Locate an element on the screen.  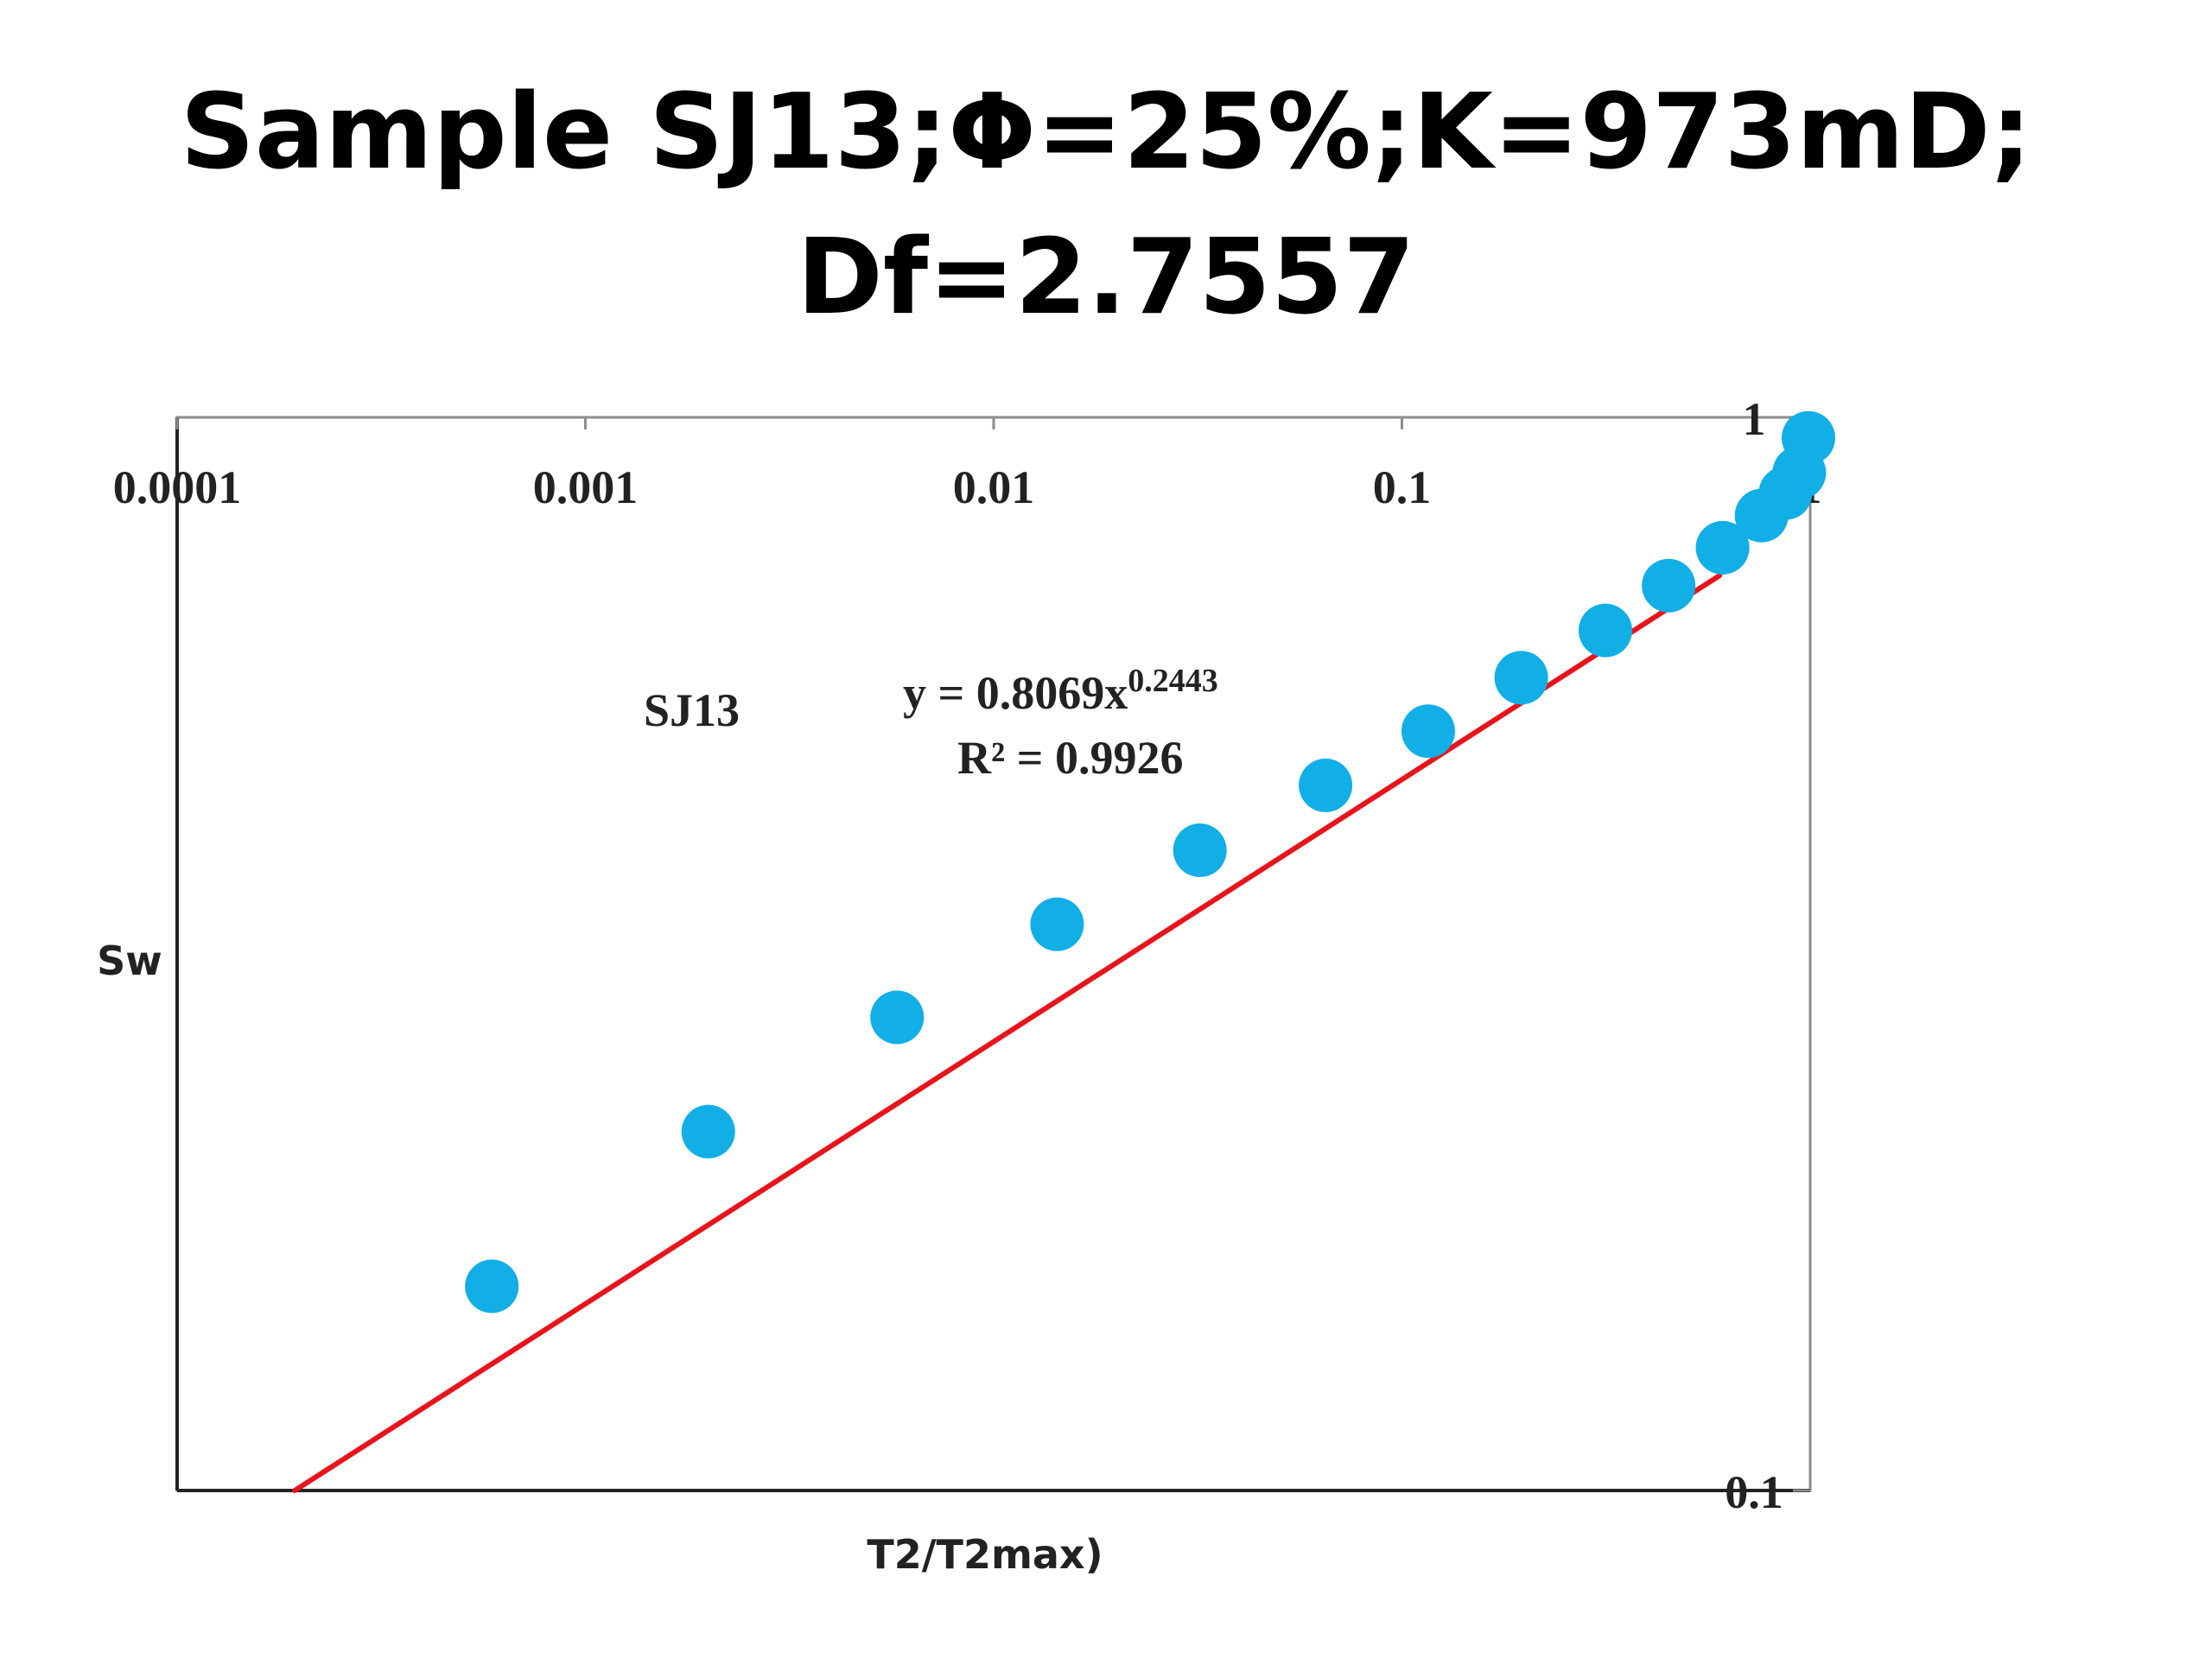
y-tick-label: 1 is located at coordinates (1754, 419).